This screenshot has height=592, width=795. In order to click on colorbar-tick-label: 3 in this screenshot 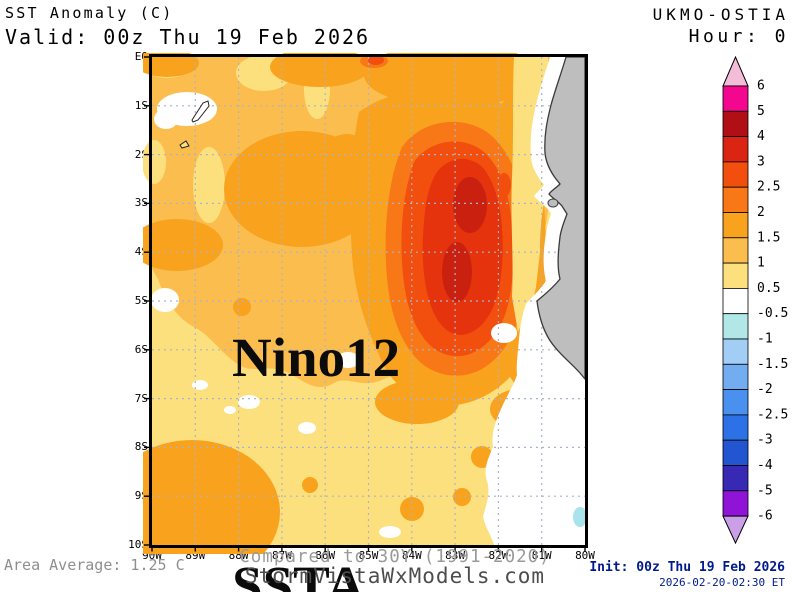, I will do `click(761, 161)`.